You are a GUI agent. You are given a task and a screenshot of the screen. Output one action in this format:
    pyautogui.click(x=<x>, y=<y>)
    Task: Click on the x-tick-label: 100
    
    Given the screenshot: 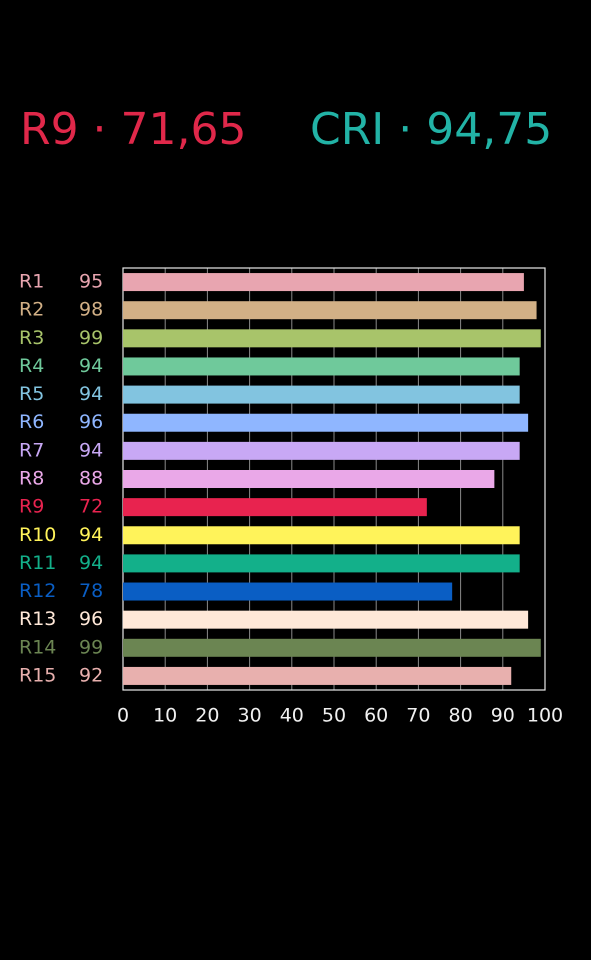 What is the action you would take?
    pyautogui.click(x=545, y=716)
    